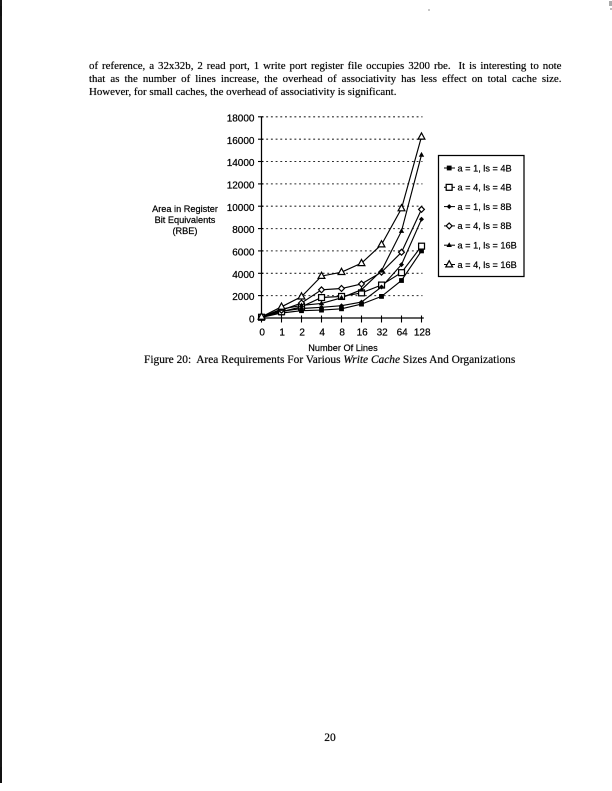  What do you see at coordinates (485, 207) in the screenshot?
I see `svg-text: a = 1, ls = 8B` at bounding box center [485, 207].